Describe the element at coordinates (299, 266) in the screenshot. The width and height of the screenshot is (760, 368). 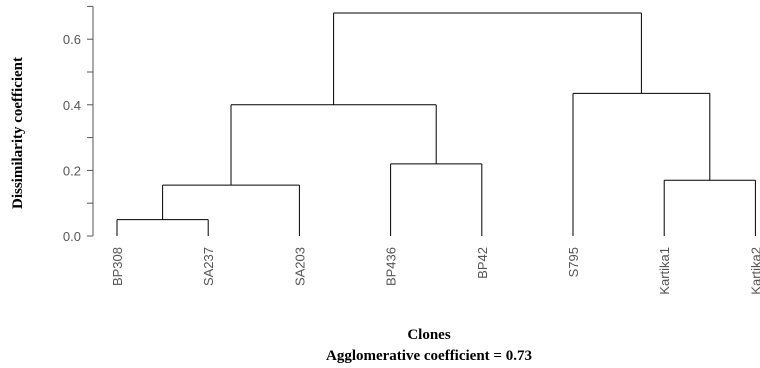
I see `leaf-label-sa203: SA203` at that location.